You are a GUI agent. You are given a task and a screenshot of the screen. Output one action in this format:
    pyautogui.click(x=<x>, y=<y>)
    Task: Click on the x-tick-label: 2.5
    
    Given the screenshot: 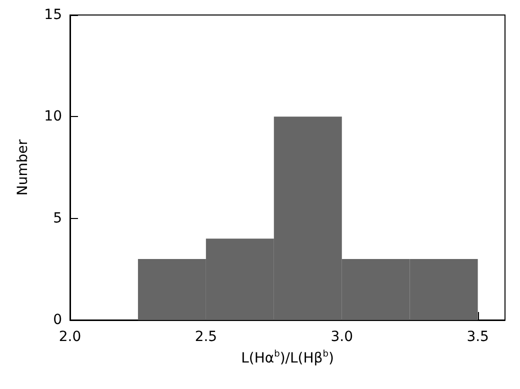 What is the action you would take?
    pyautogui.click(x=206, y=337)
    